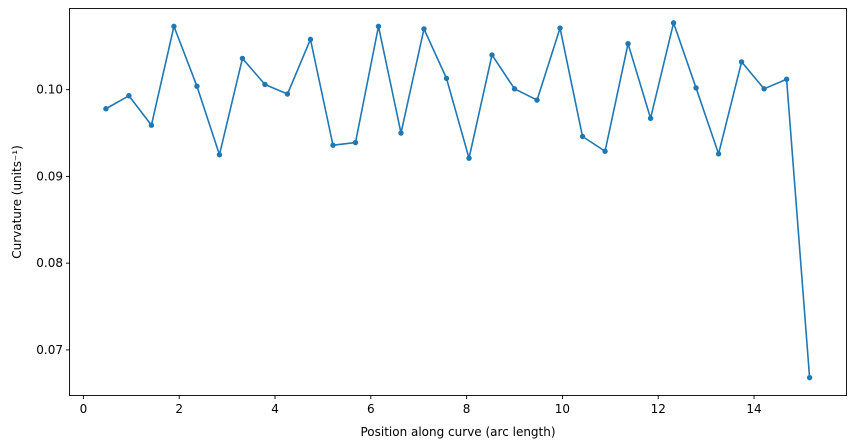 The height and width of the screenshot is (448, 855). What do you see at coordinates (49, 263) in the screenshot?
I see `y-tick-label: 0.08` at bounding box center [49, 263].